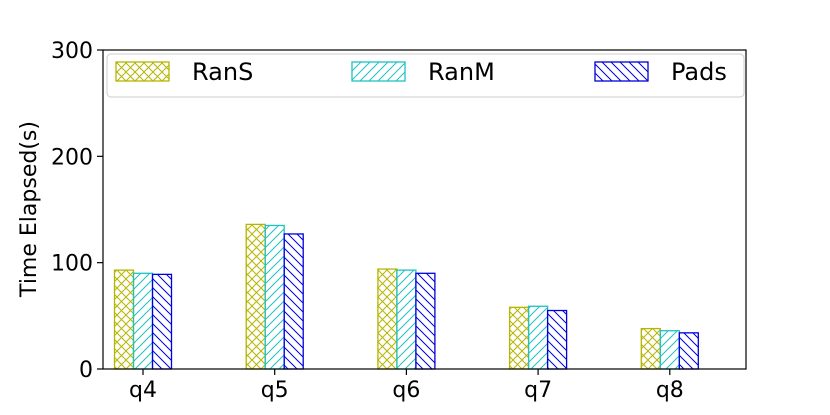 This screenshot has height=415, width=830. Describe the element at coordinates (699, 72) in the screenshot. I see `legend-label-pads: Pads` at that location.